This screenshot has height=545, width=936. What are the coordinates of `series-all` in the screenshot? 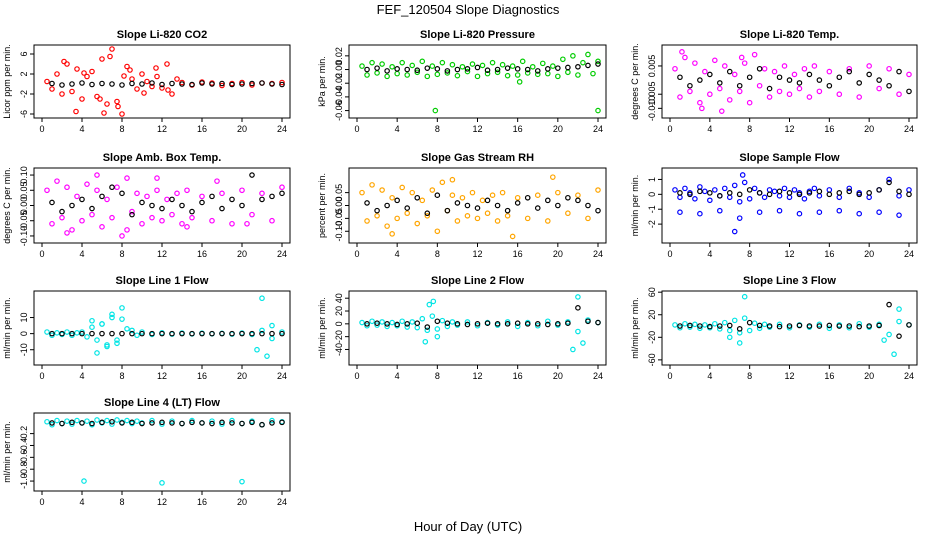 It's located at (164, 451).